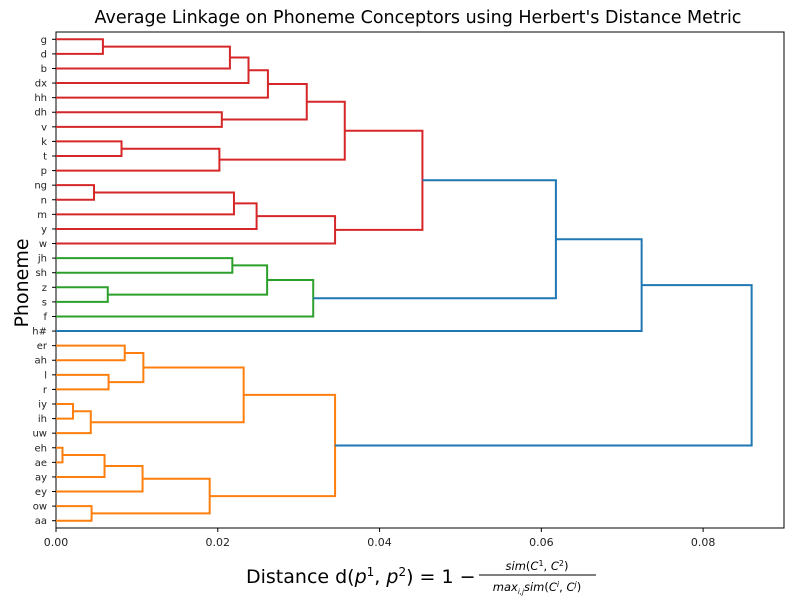 The image size is (796, 607). Describe the element at coordinates (41, 521) in the screenshot. I see `leaf-label-aa: aa` at that location.